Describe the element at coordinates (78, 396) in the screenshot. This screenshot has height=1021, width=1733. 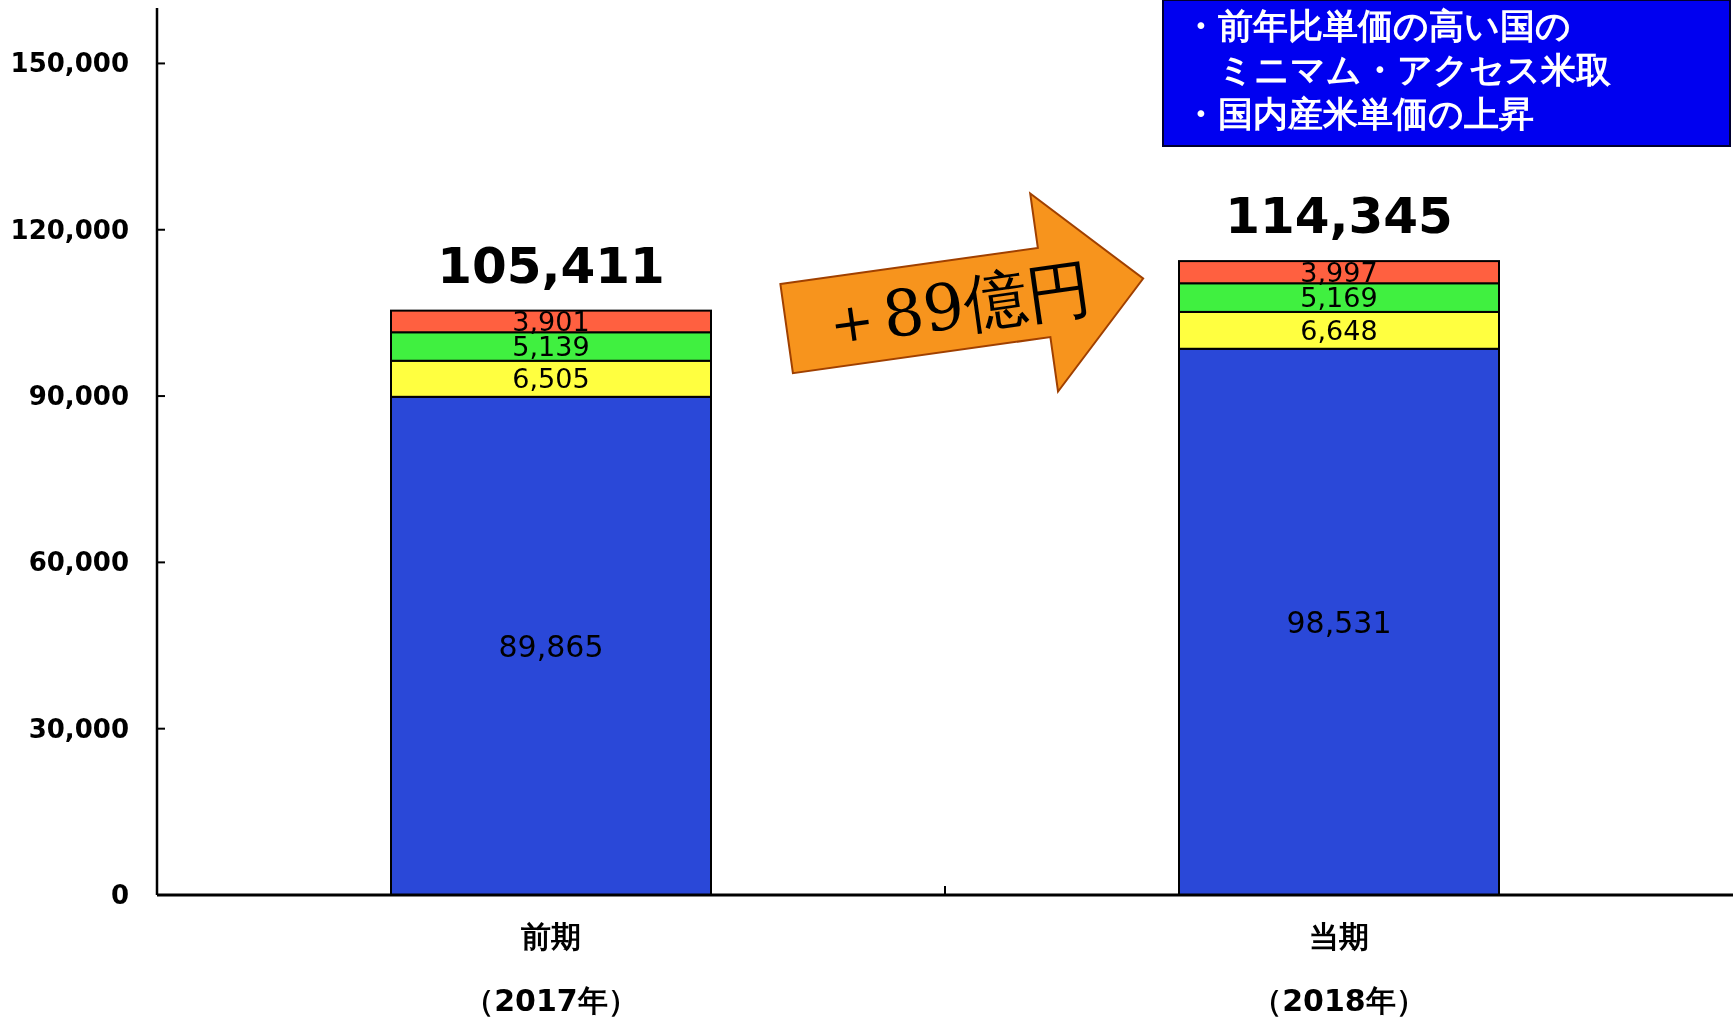
I see `y-tick-label: 90,000` at that location.